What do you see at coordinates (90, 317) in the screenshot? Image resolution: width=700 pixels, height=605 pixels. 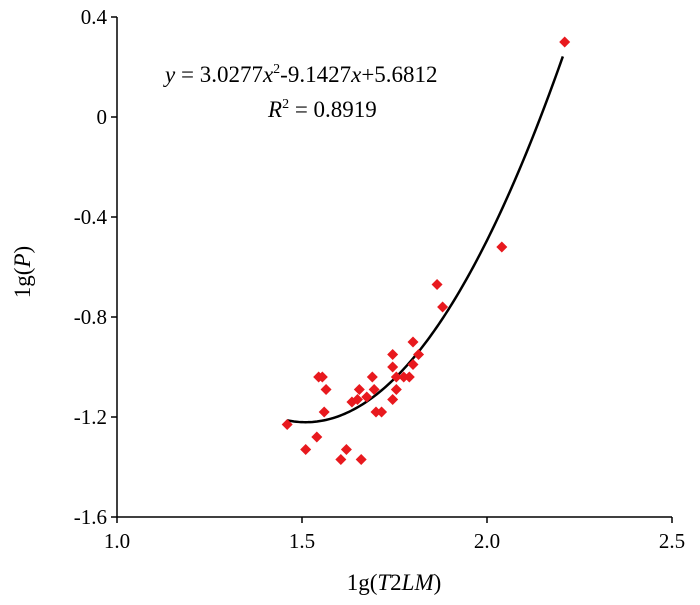 I see `y-tick-label: -0.8` at bounding box center [90, 317].